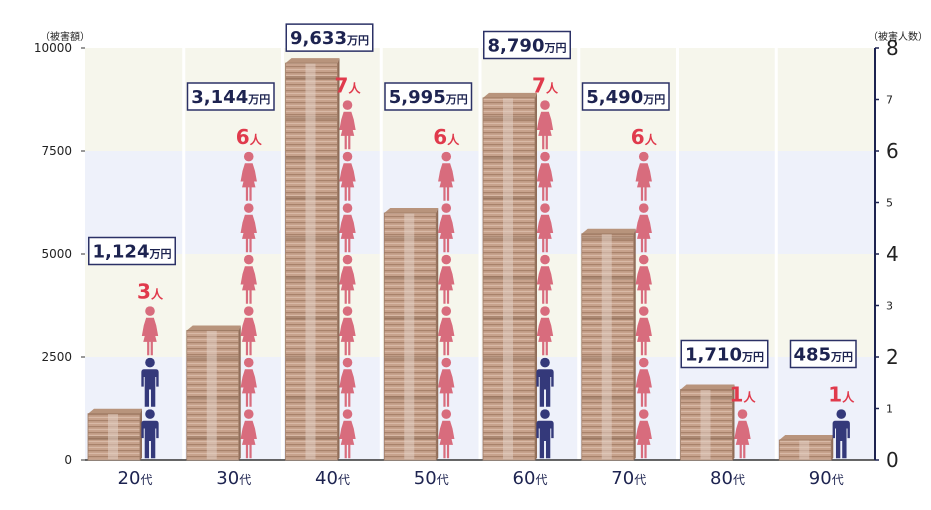  Describe the element at coordinates (56, 357) in the screenshot. I see `y-left-tick-label: 2500` at that location.